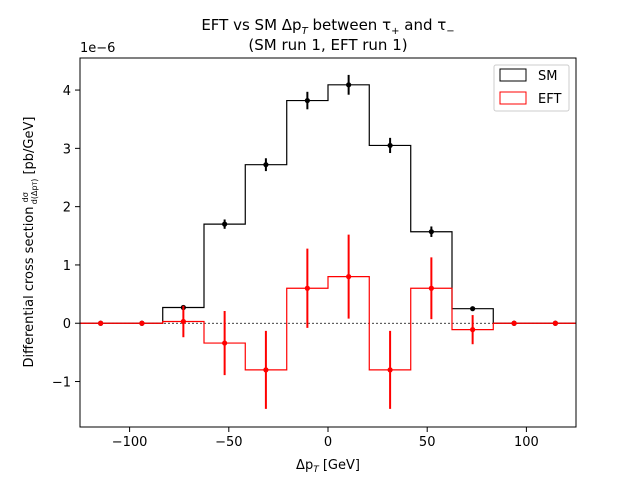 This screenshot has height=480, width=640. What do you see at coordinates (67, 208) in the screenshot?
I see `y-tick-label: 2` at bounding box center [67, 208].